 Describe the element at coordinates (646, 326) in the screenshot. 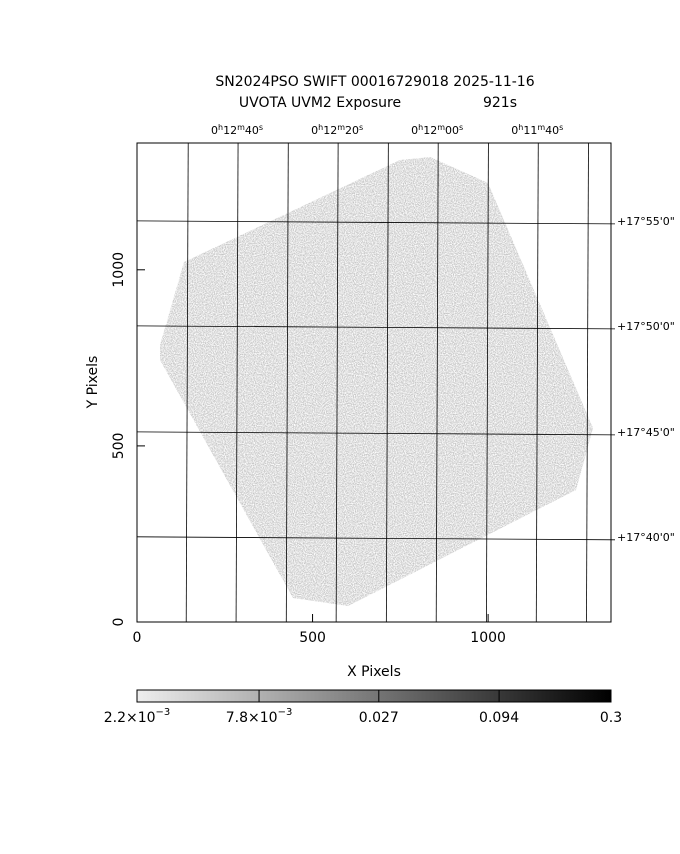

I see `dec-tick-label: +17°50'0"` at that location.